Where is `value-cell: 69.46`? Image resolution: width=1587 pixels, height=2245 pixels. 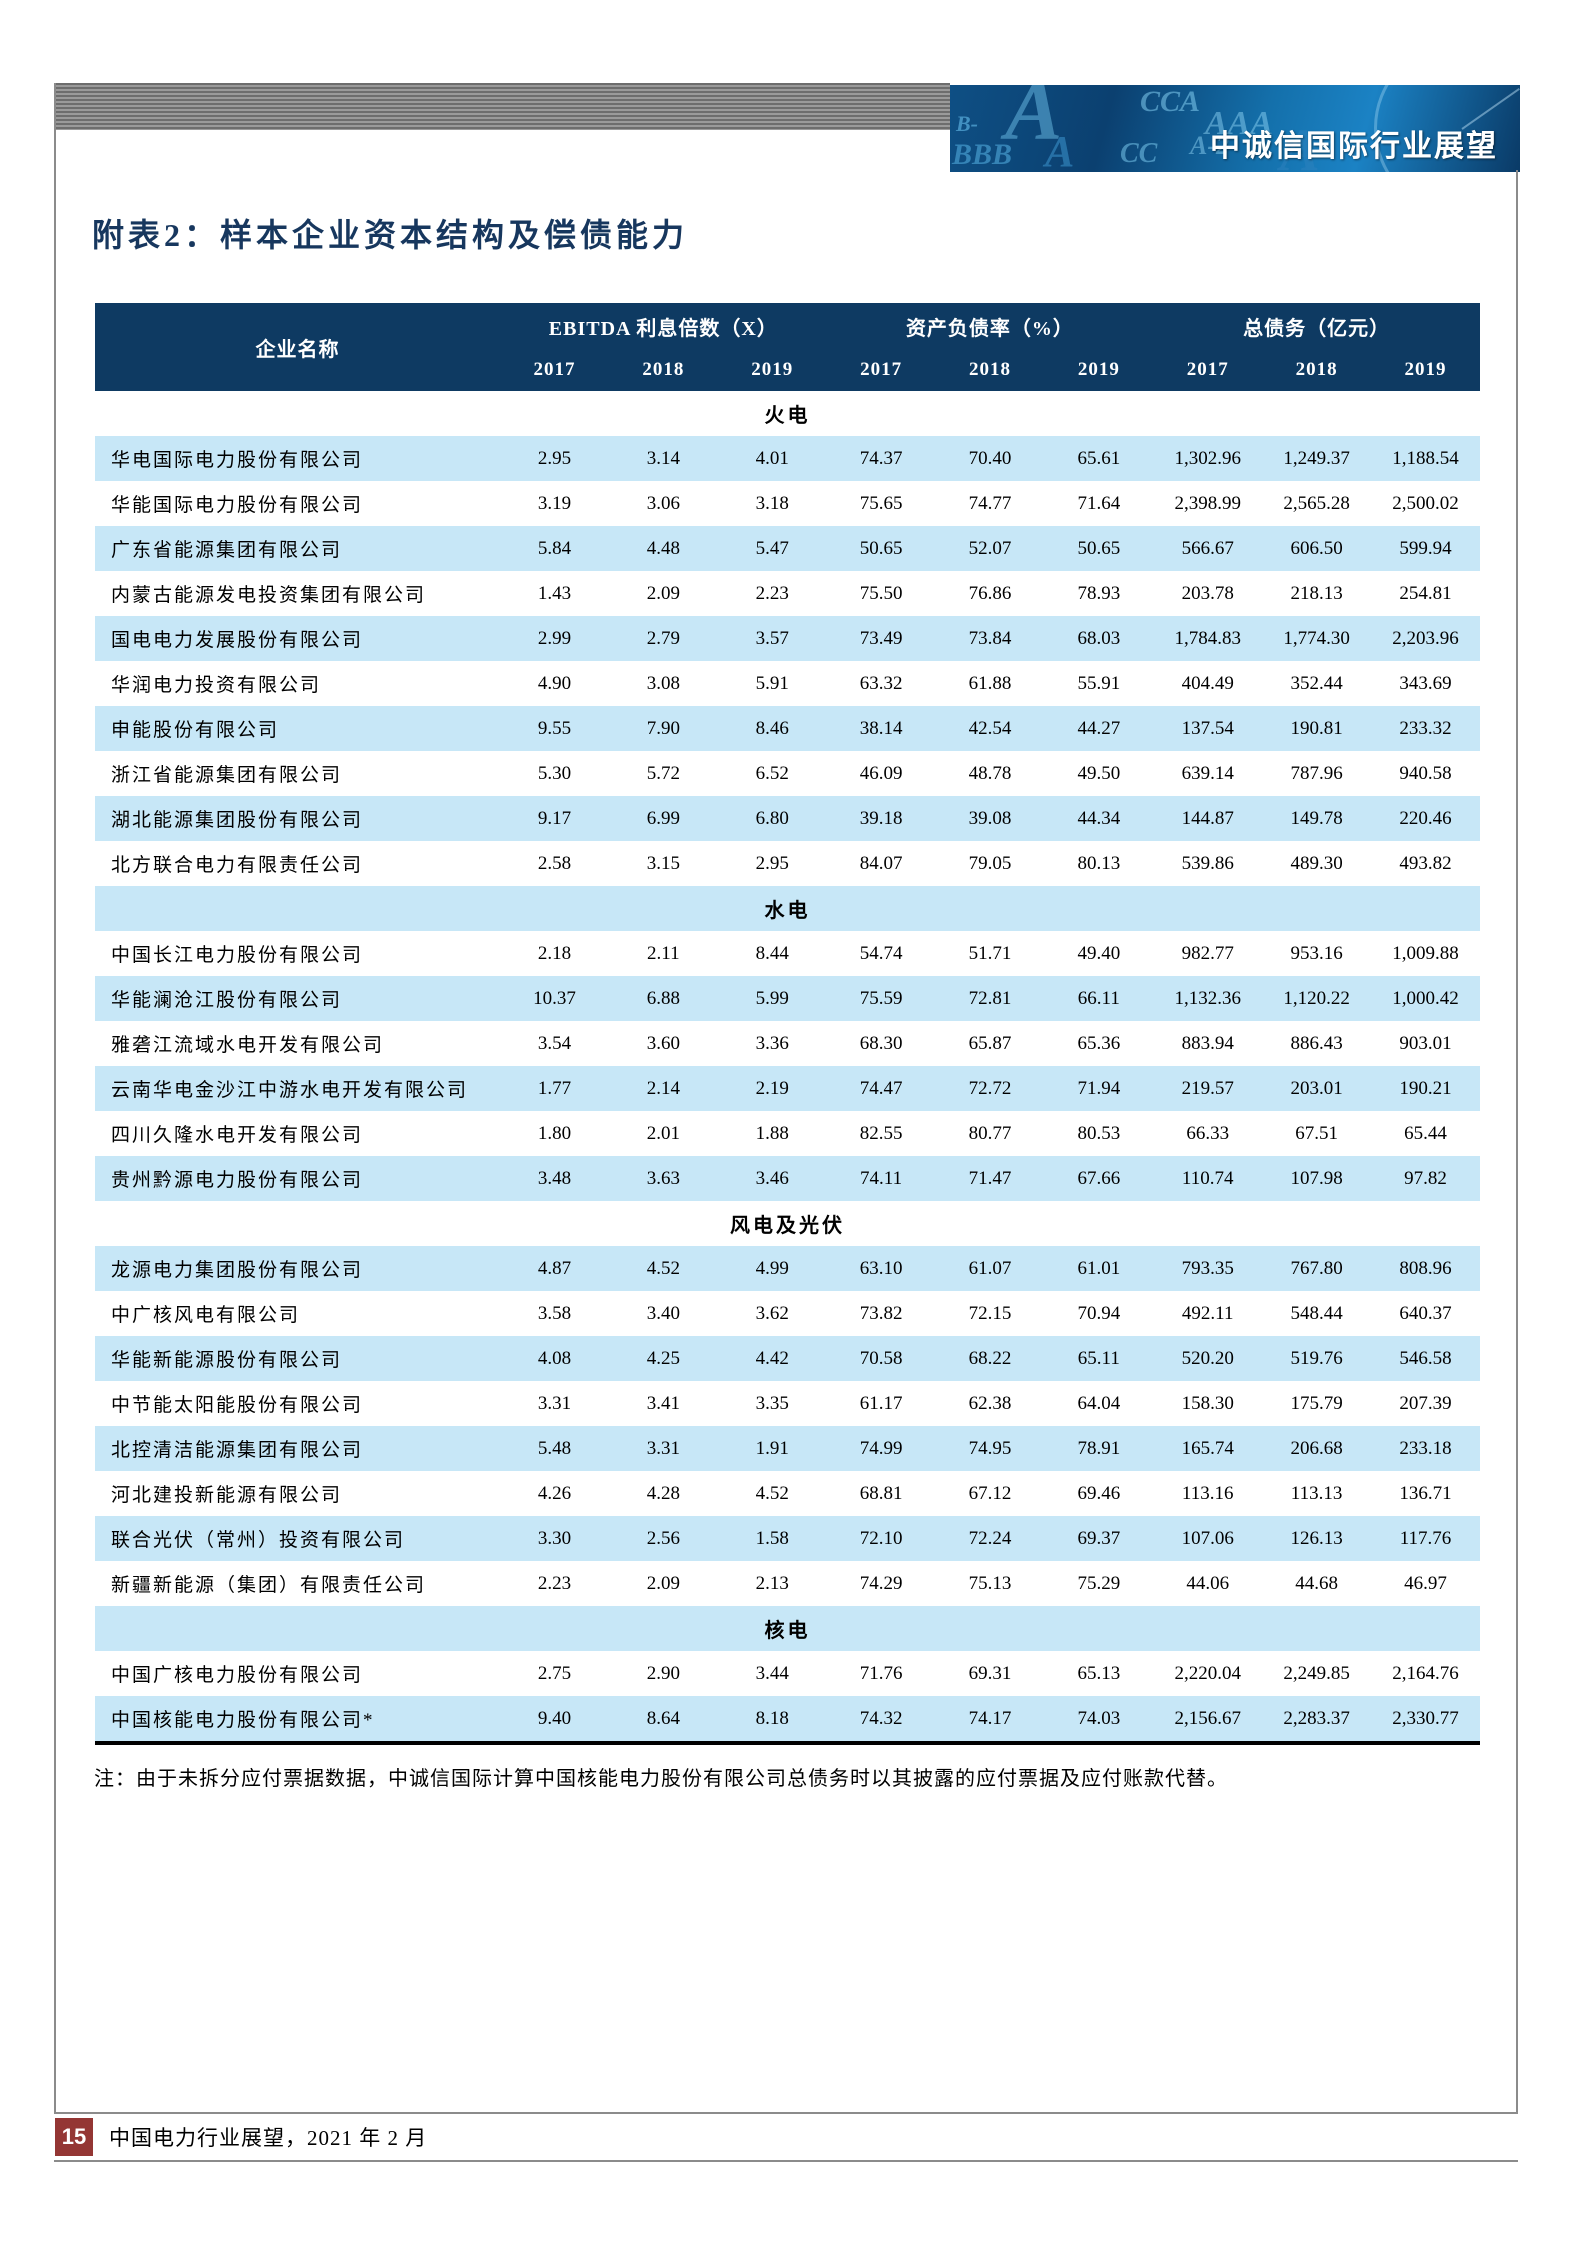
value-cell: 69.46 is located at coordinates (1099, 1493).